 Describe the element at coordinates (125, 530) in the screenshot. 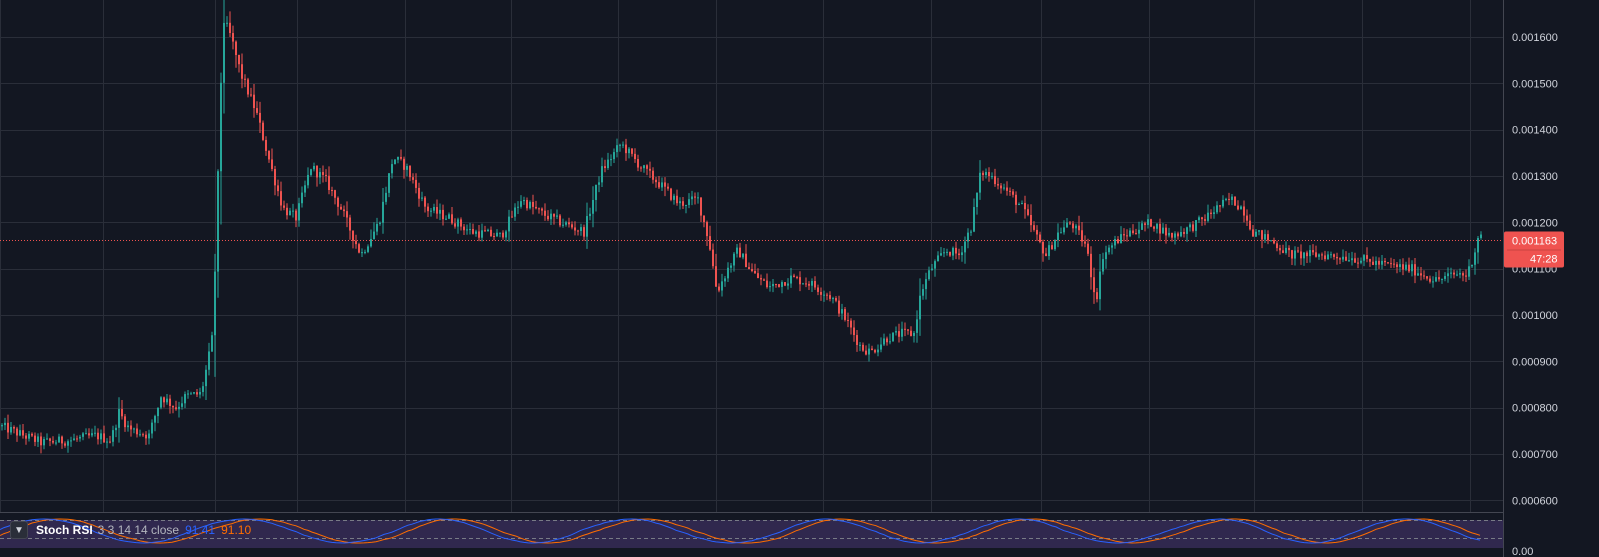

I see `stoch-rsi-legend: ▼ Stoch RSI 3 3 14 14 close 91.41 91.10` at that location.